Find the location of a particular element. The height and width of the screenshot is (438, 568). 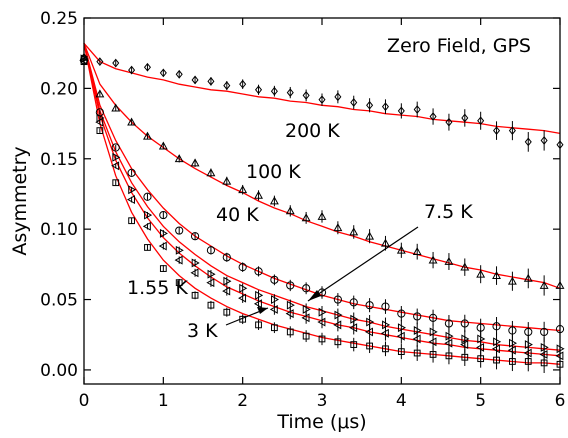

y-tick-label: 0.05 is located at coordinates (59, 301).